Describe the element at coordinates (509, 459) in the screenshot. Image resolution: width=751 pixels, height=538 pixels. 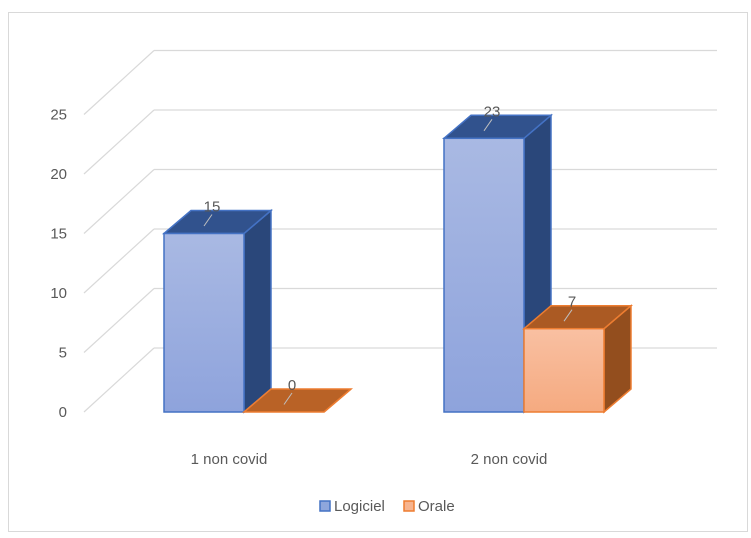
I see `x-category-label: 2 non covid` at that location.